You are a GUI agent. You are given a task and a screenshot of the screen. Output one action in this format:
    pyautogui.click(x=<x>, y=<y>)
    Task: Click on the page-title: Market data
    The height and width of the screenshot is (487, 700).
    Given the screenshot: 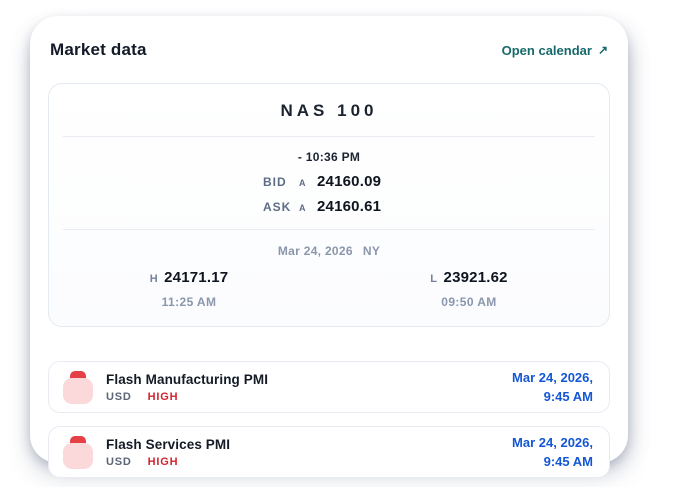 What is the action you would take?
    pyautogui.click(x=98, y=49)
    